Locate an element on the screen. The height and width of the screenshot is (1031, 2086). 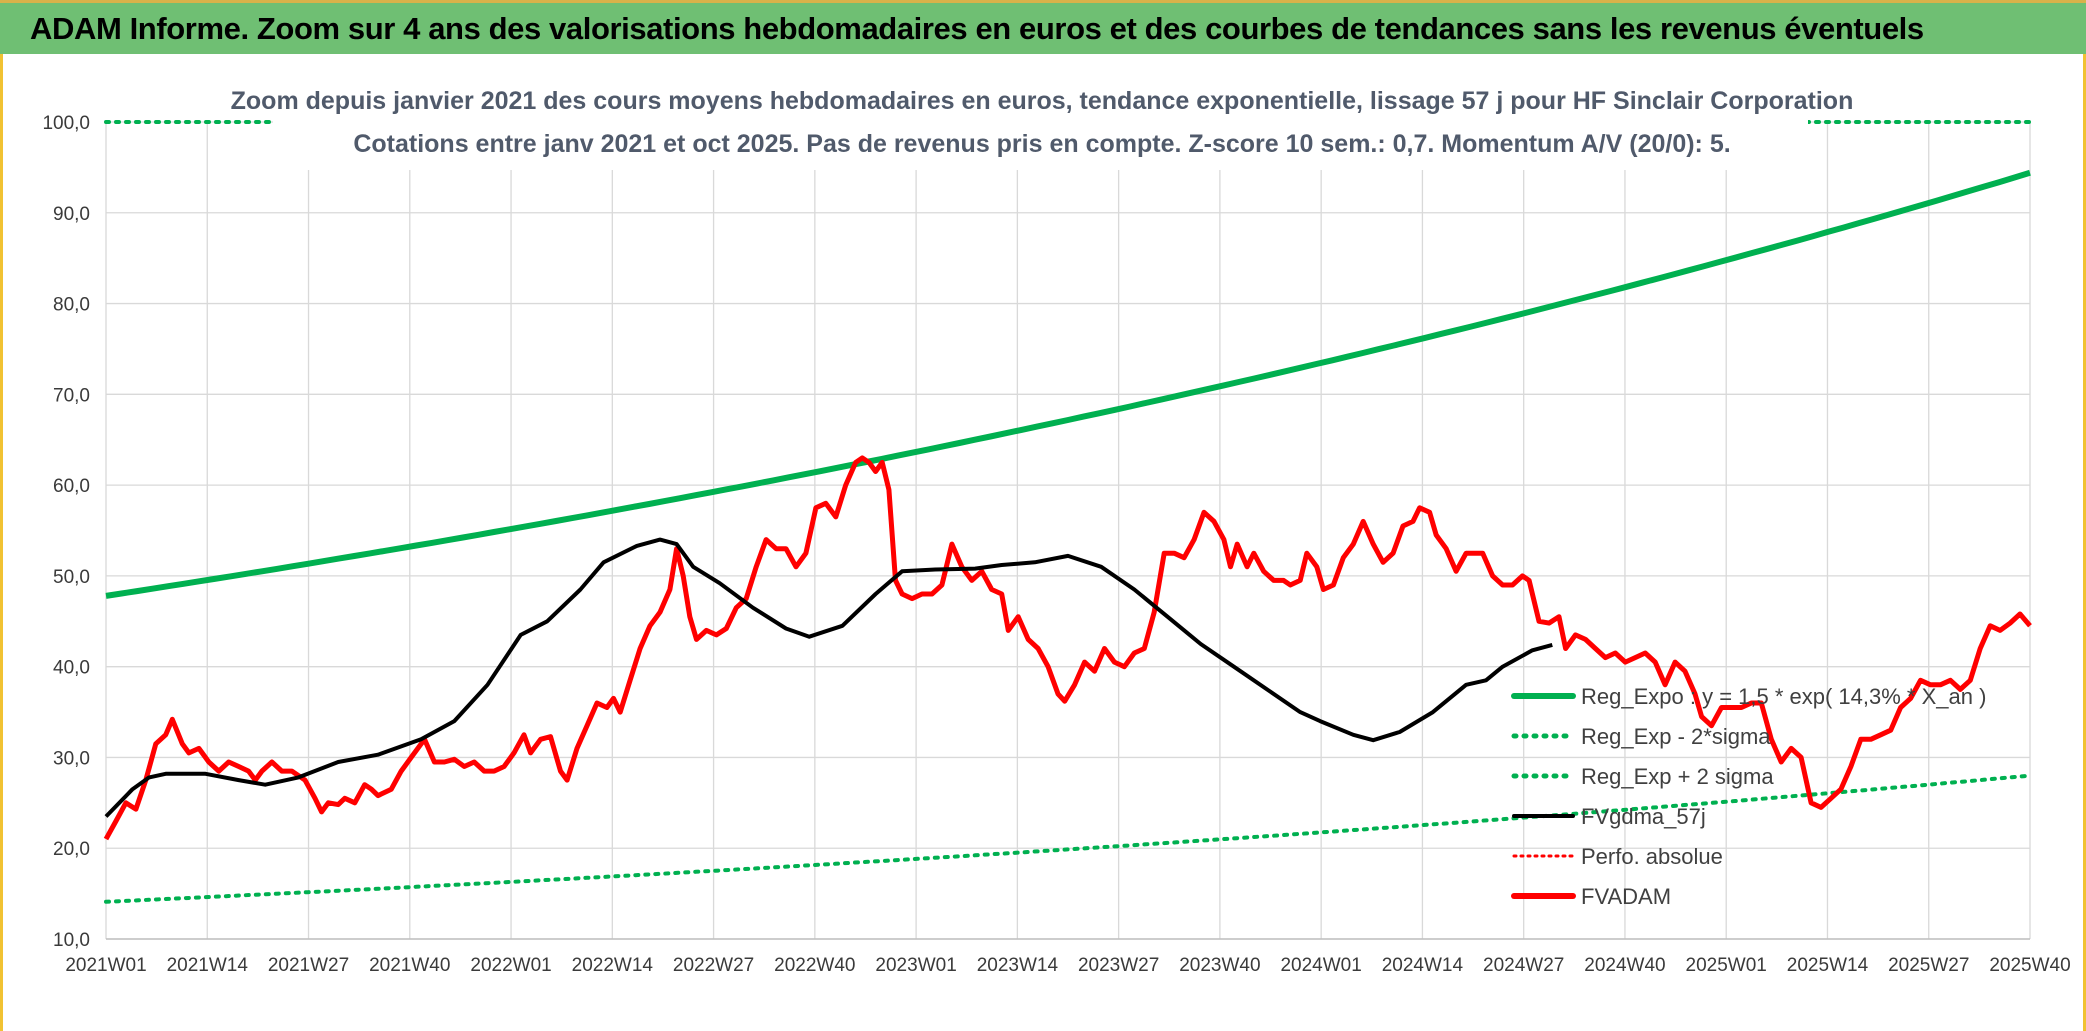
x-tick-label: 2022W27 is located at coordinates (713, 965).